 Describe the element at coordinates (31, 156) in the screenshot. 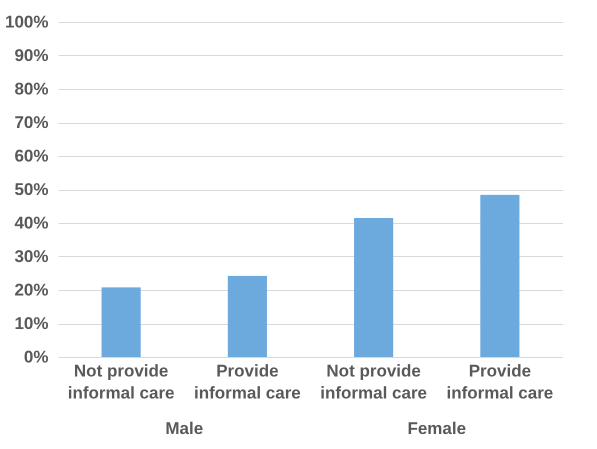

I see `y-tick-label: 60%` at that location.